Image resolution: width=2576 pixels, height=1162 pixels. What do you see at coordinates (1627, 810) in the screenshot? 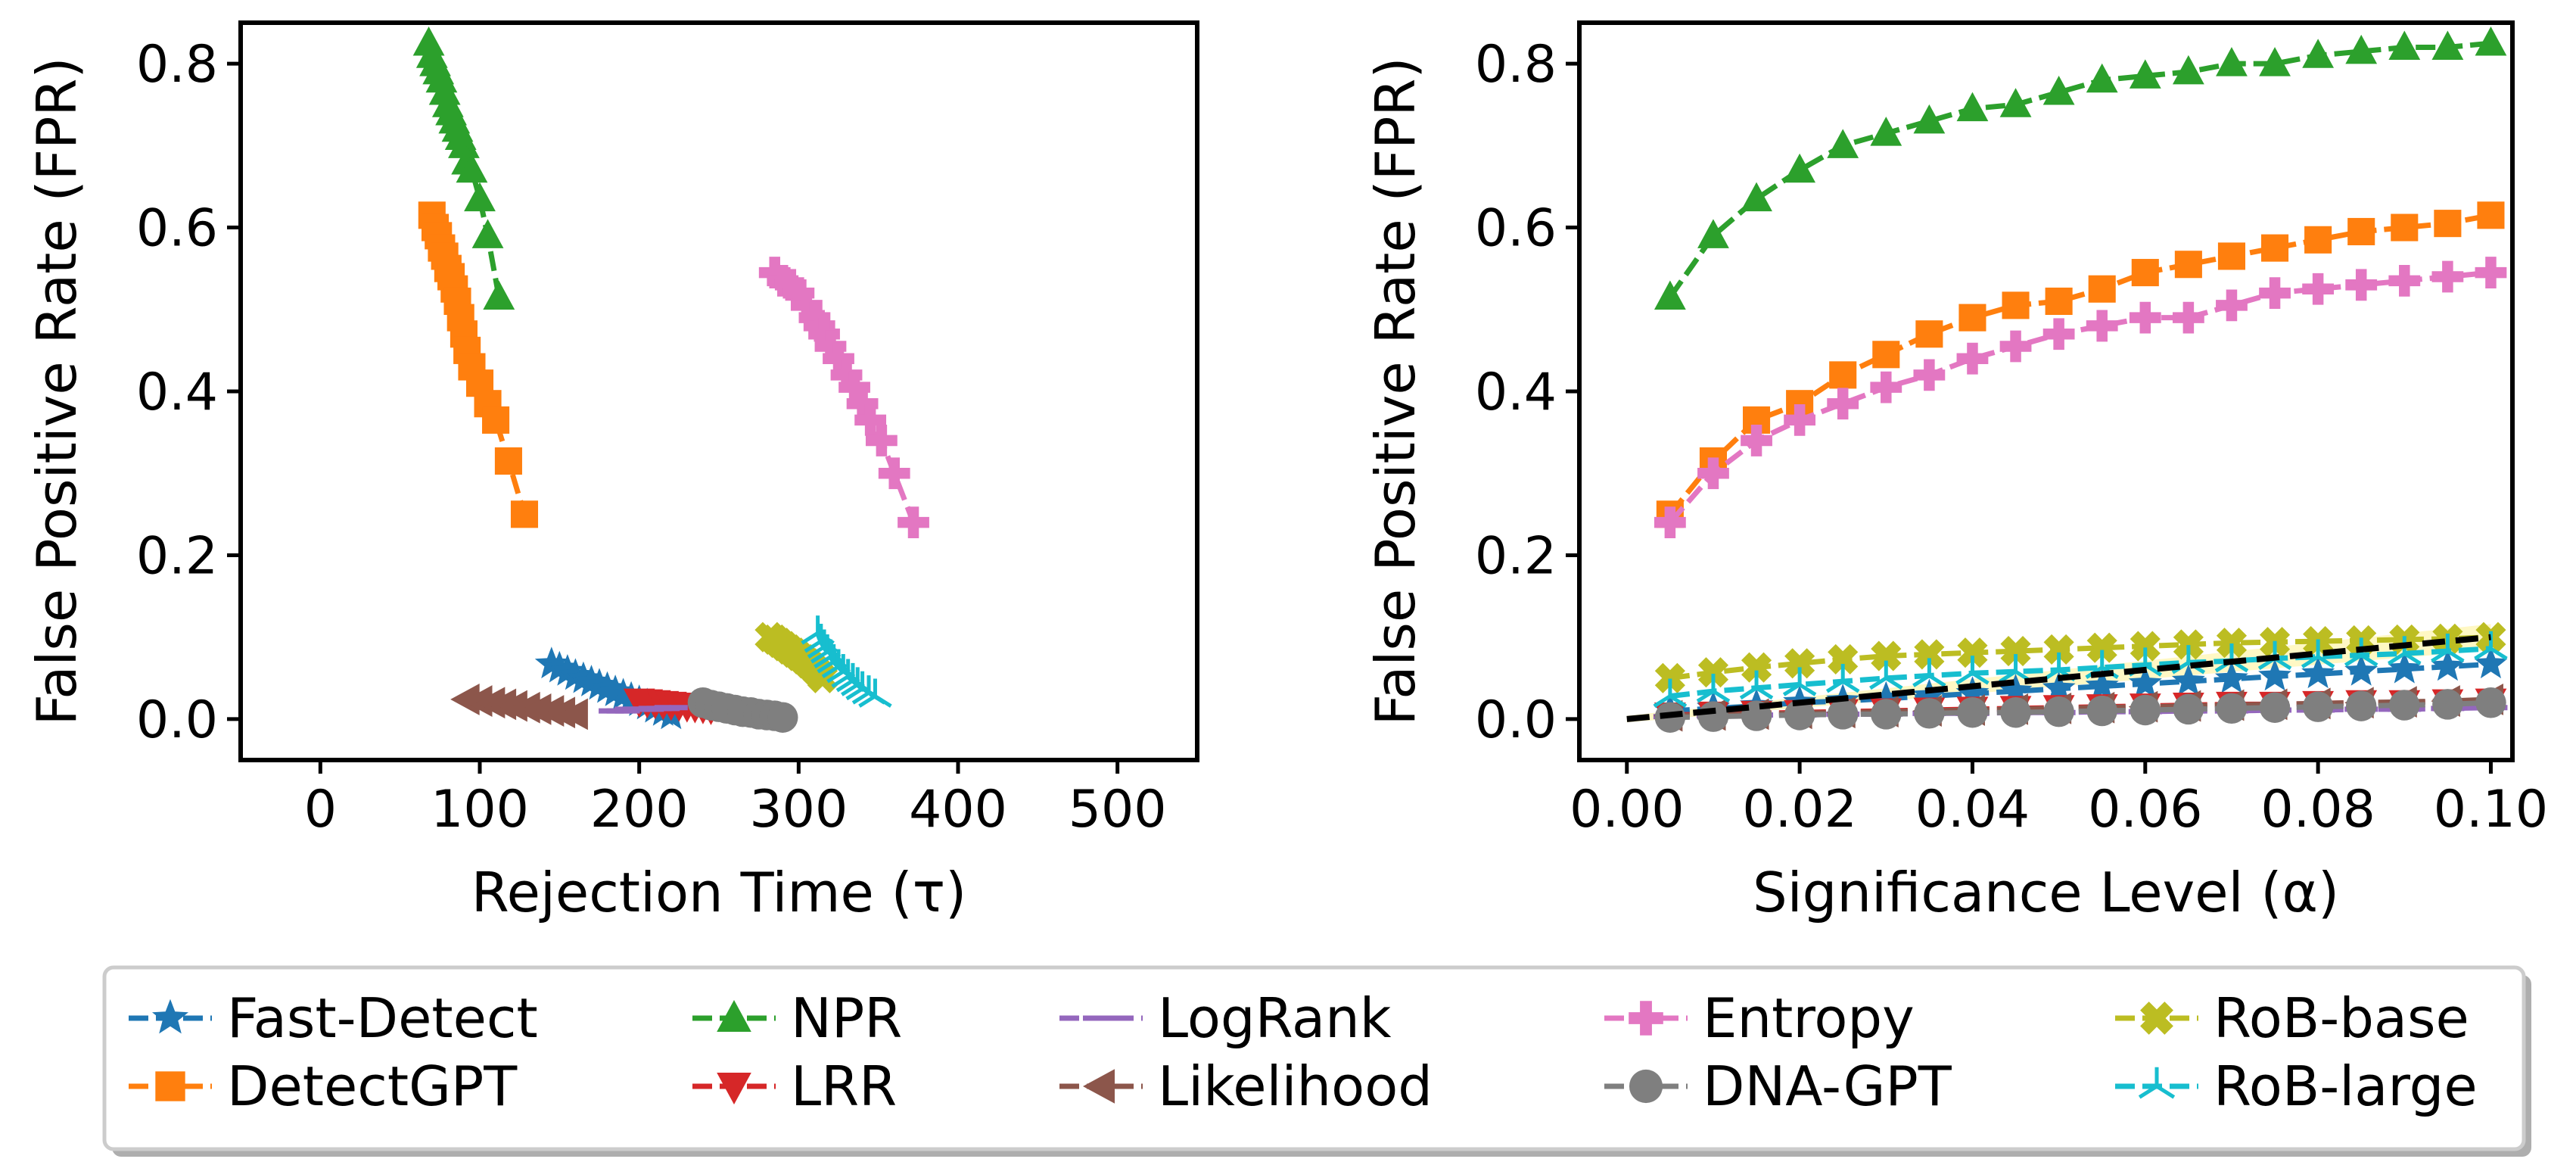
I see `right-x-tick-label: 0.00` at bounding box center [1627, 810].